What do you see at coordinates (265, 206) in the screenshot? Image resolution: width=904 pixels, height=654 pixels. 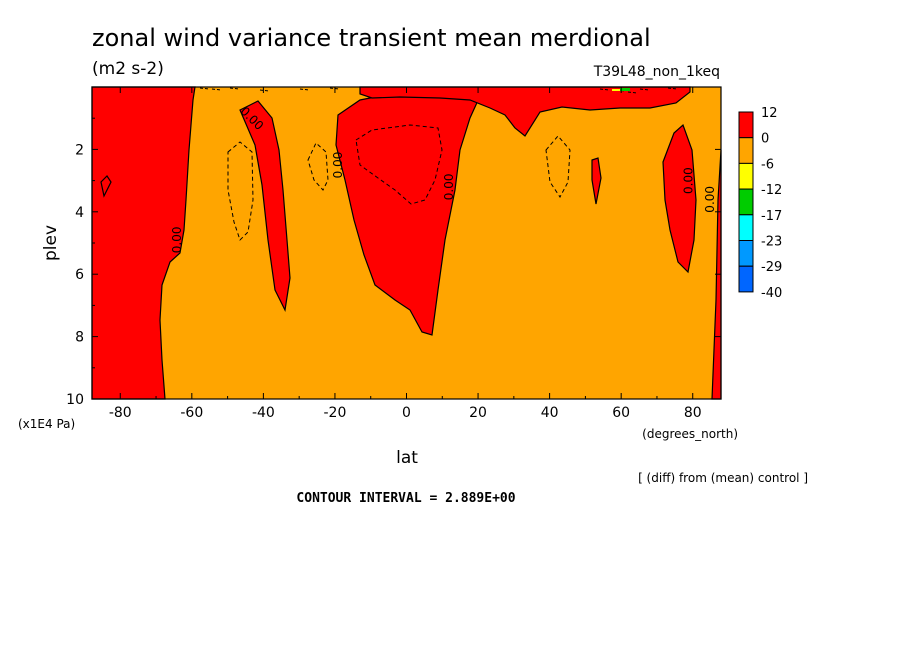 I see `red-region-south-mid` at bounding box center [265, 206].